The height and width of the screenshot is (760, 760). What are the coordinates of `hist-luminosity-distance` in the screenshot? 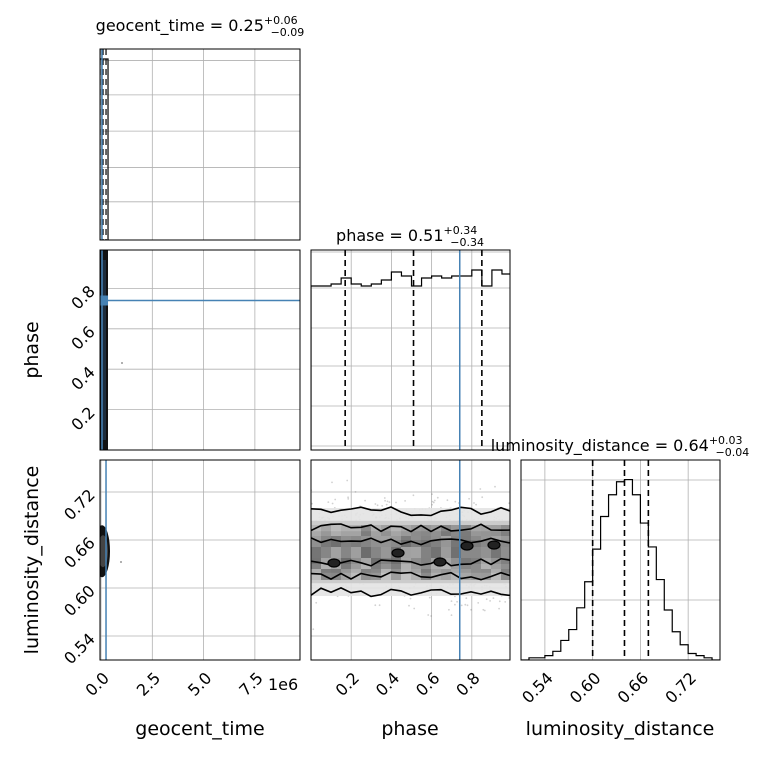 It's located at (620, 560).